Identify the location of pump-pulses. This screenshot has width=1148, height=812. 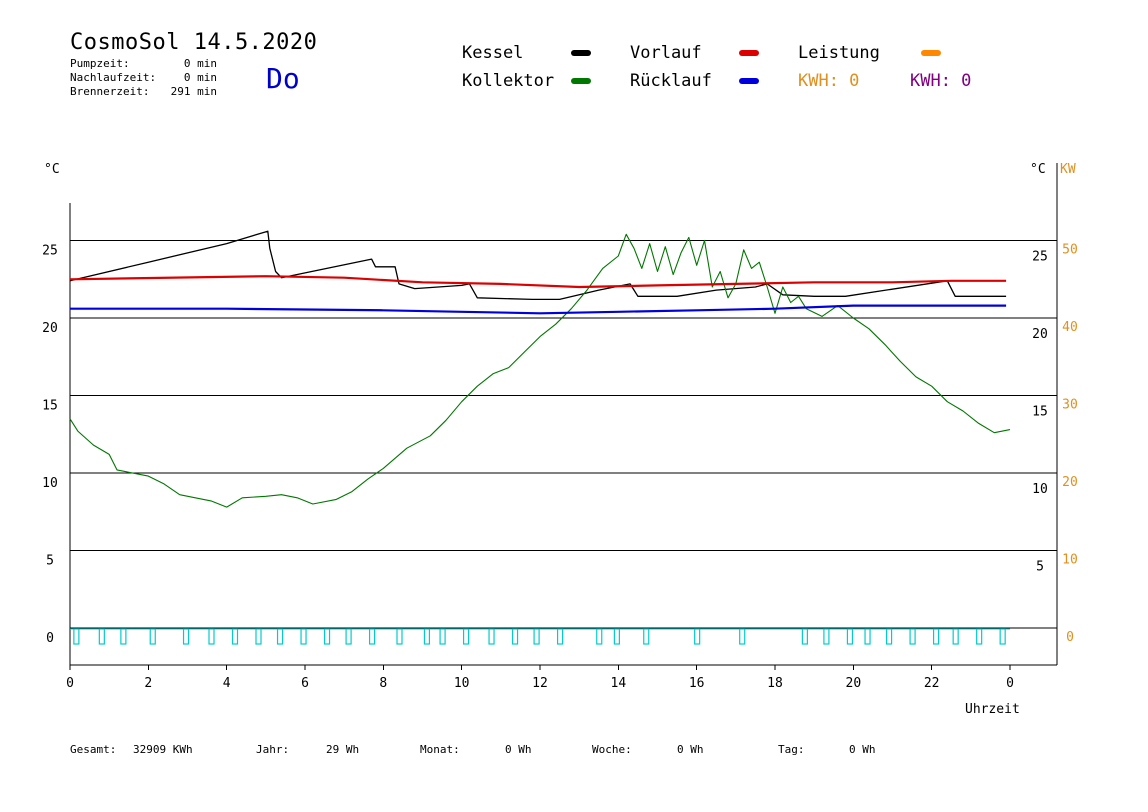
(540, 636).